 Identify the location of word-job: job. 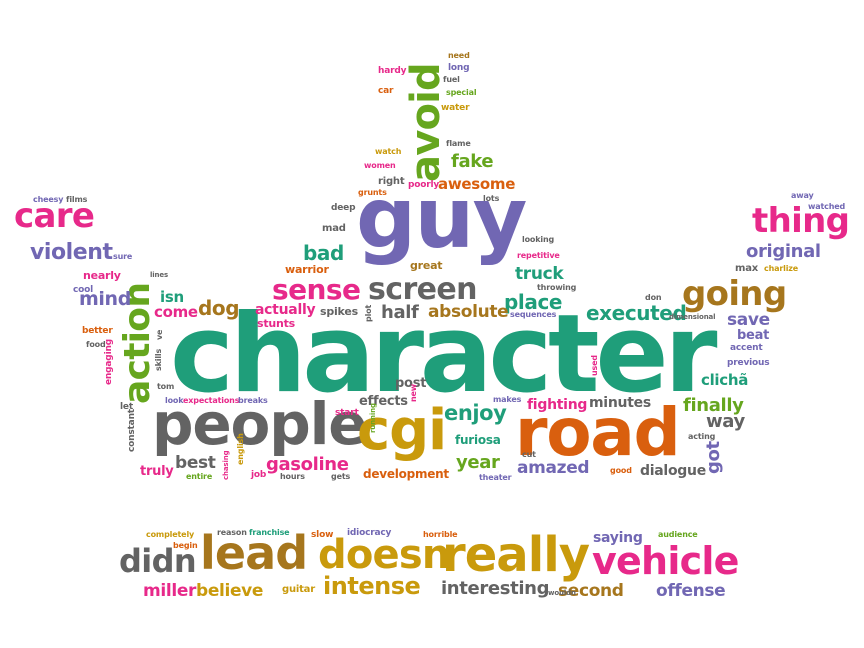
(259, 475).